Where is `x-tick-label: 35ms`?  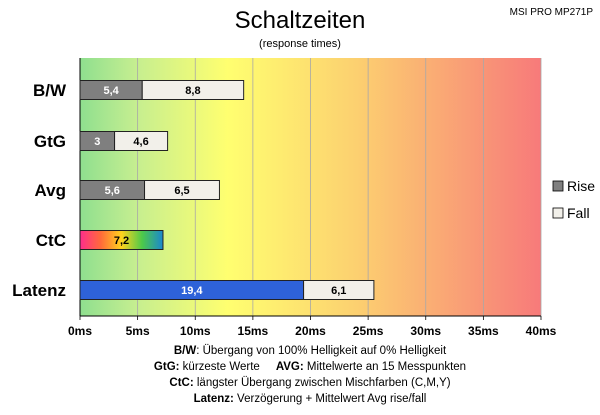
x-tick-label: 35ms is located at coordinates (483, 331).